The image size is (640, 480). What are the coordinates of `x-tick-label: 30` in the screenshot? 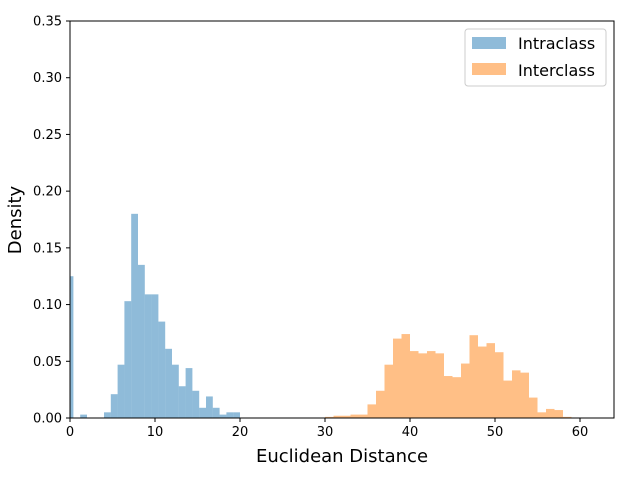 It's located at (325, 432).